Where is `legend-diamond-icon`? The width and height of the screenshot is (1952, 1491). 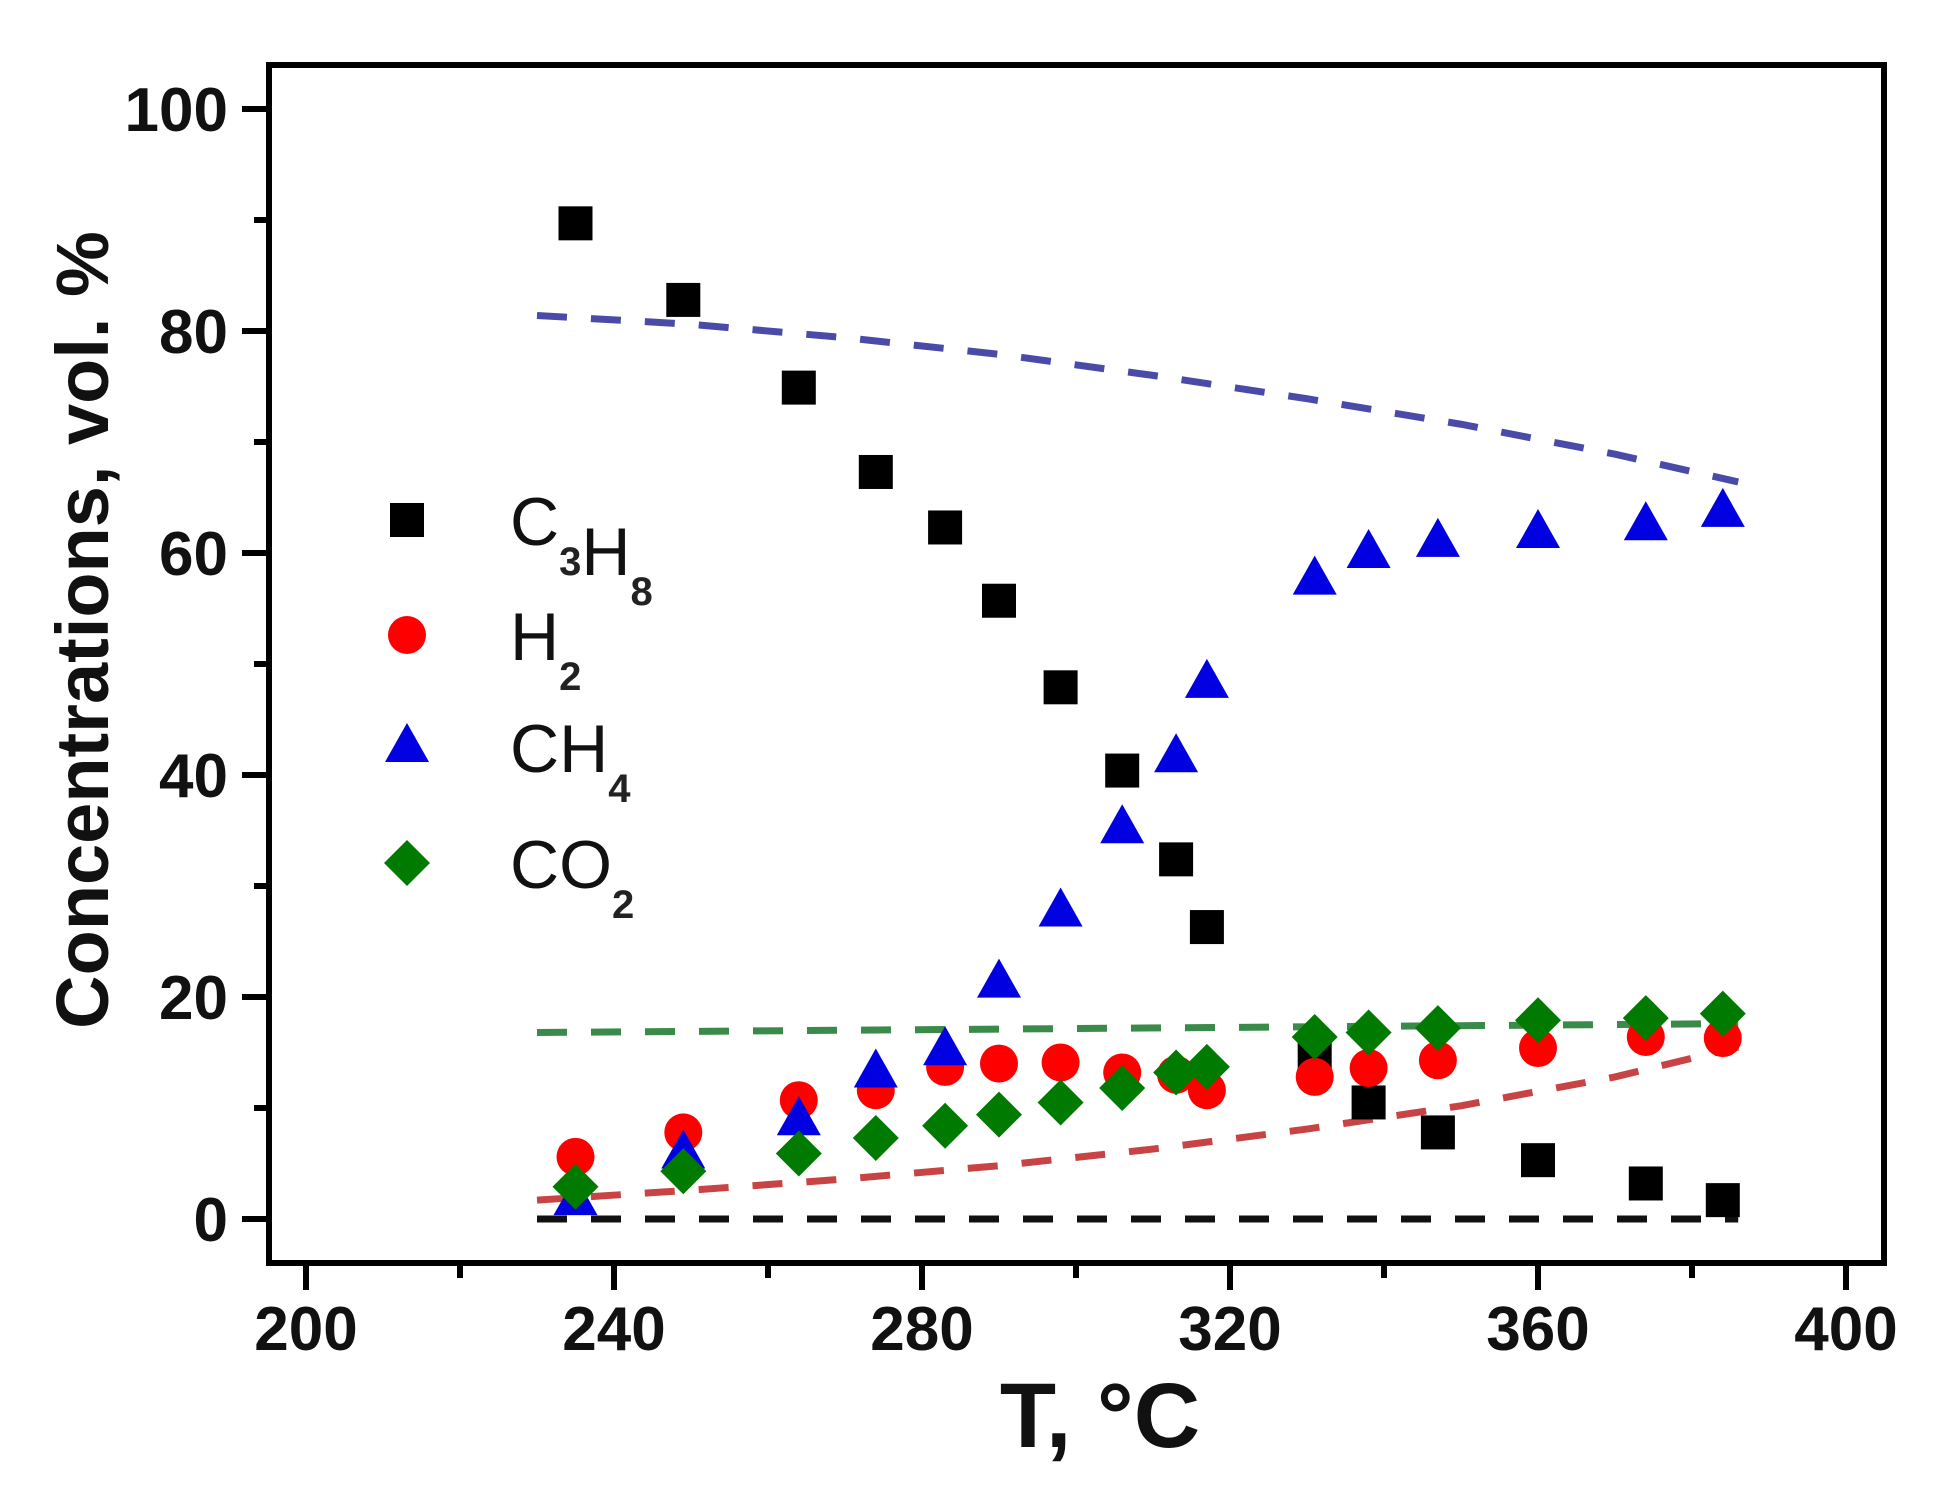 legend-diamond-icon is located at coordinates (407, 863).